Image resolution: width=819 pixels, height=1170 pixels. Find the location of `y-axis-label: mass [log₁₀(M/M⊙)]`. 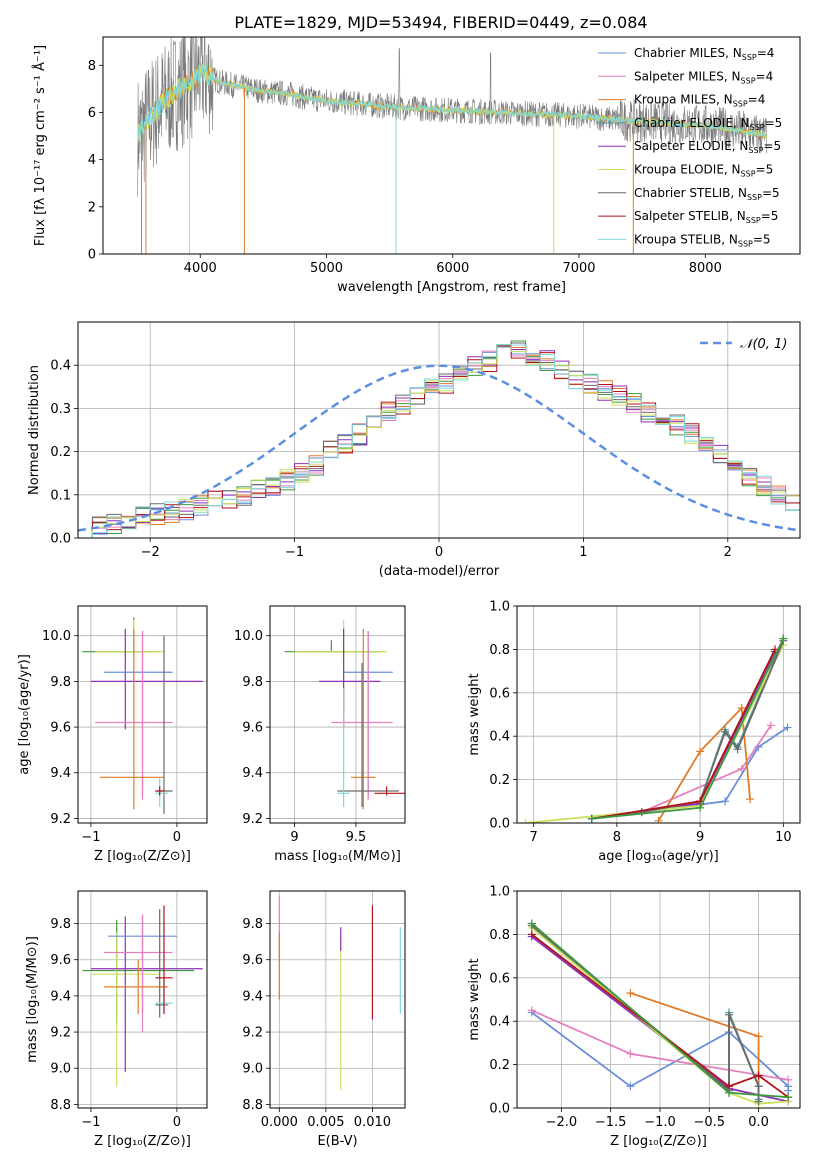

y-axis-label: mass [log₁₀(M/M⊙)] is located at coordinates (32, 999).